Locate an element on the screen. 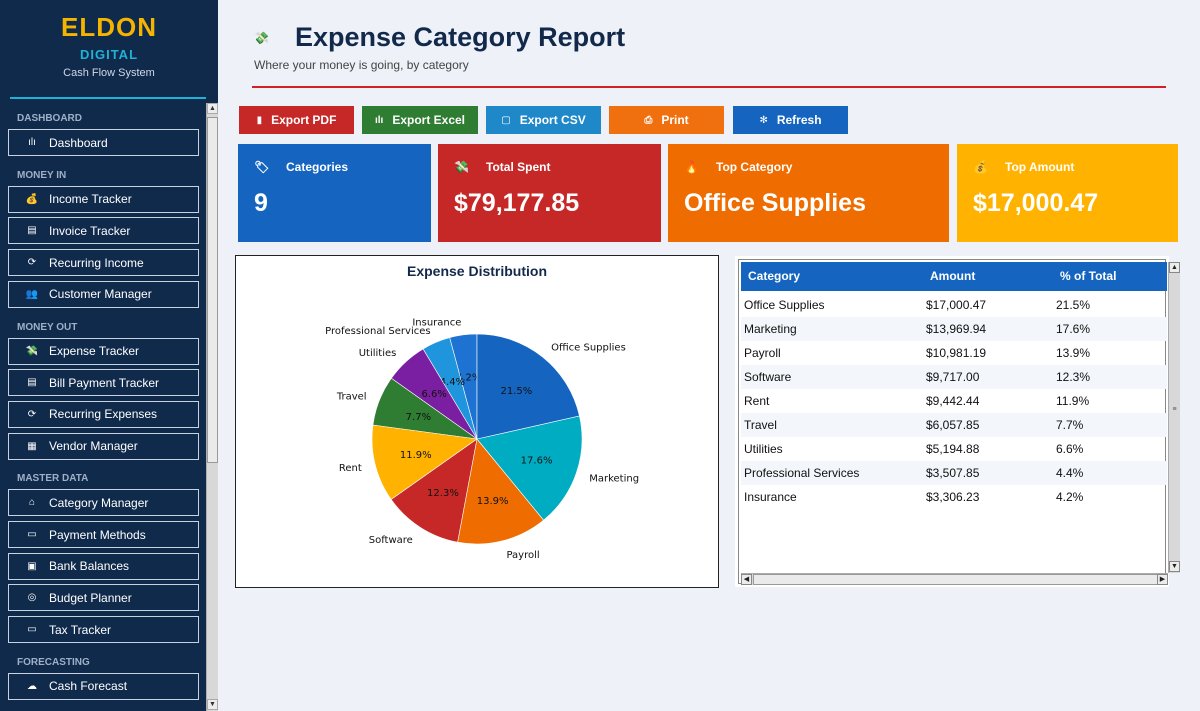 Image resolution: width=1200 pixels, height=711 pixels. table-row: Utilities $5,194.88 6.6% is located at coordinates (954, 449).